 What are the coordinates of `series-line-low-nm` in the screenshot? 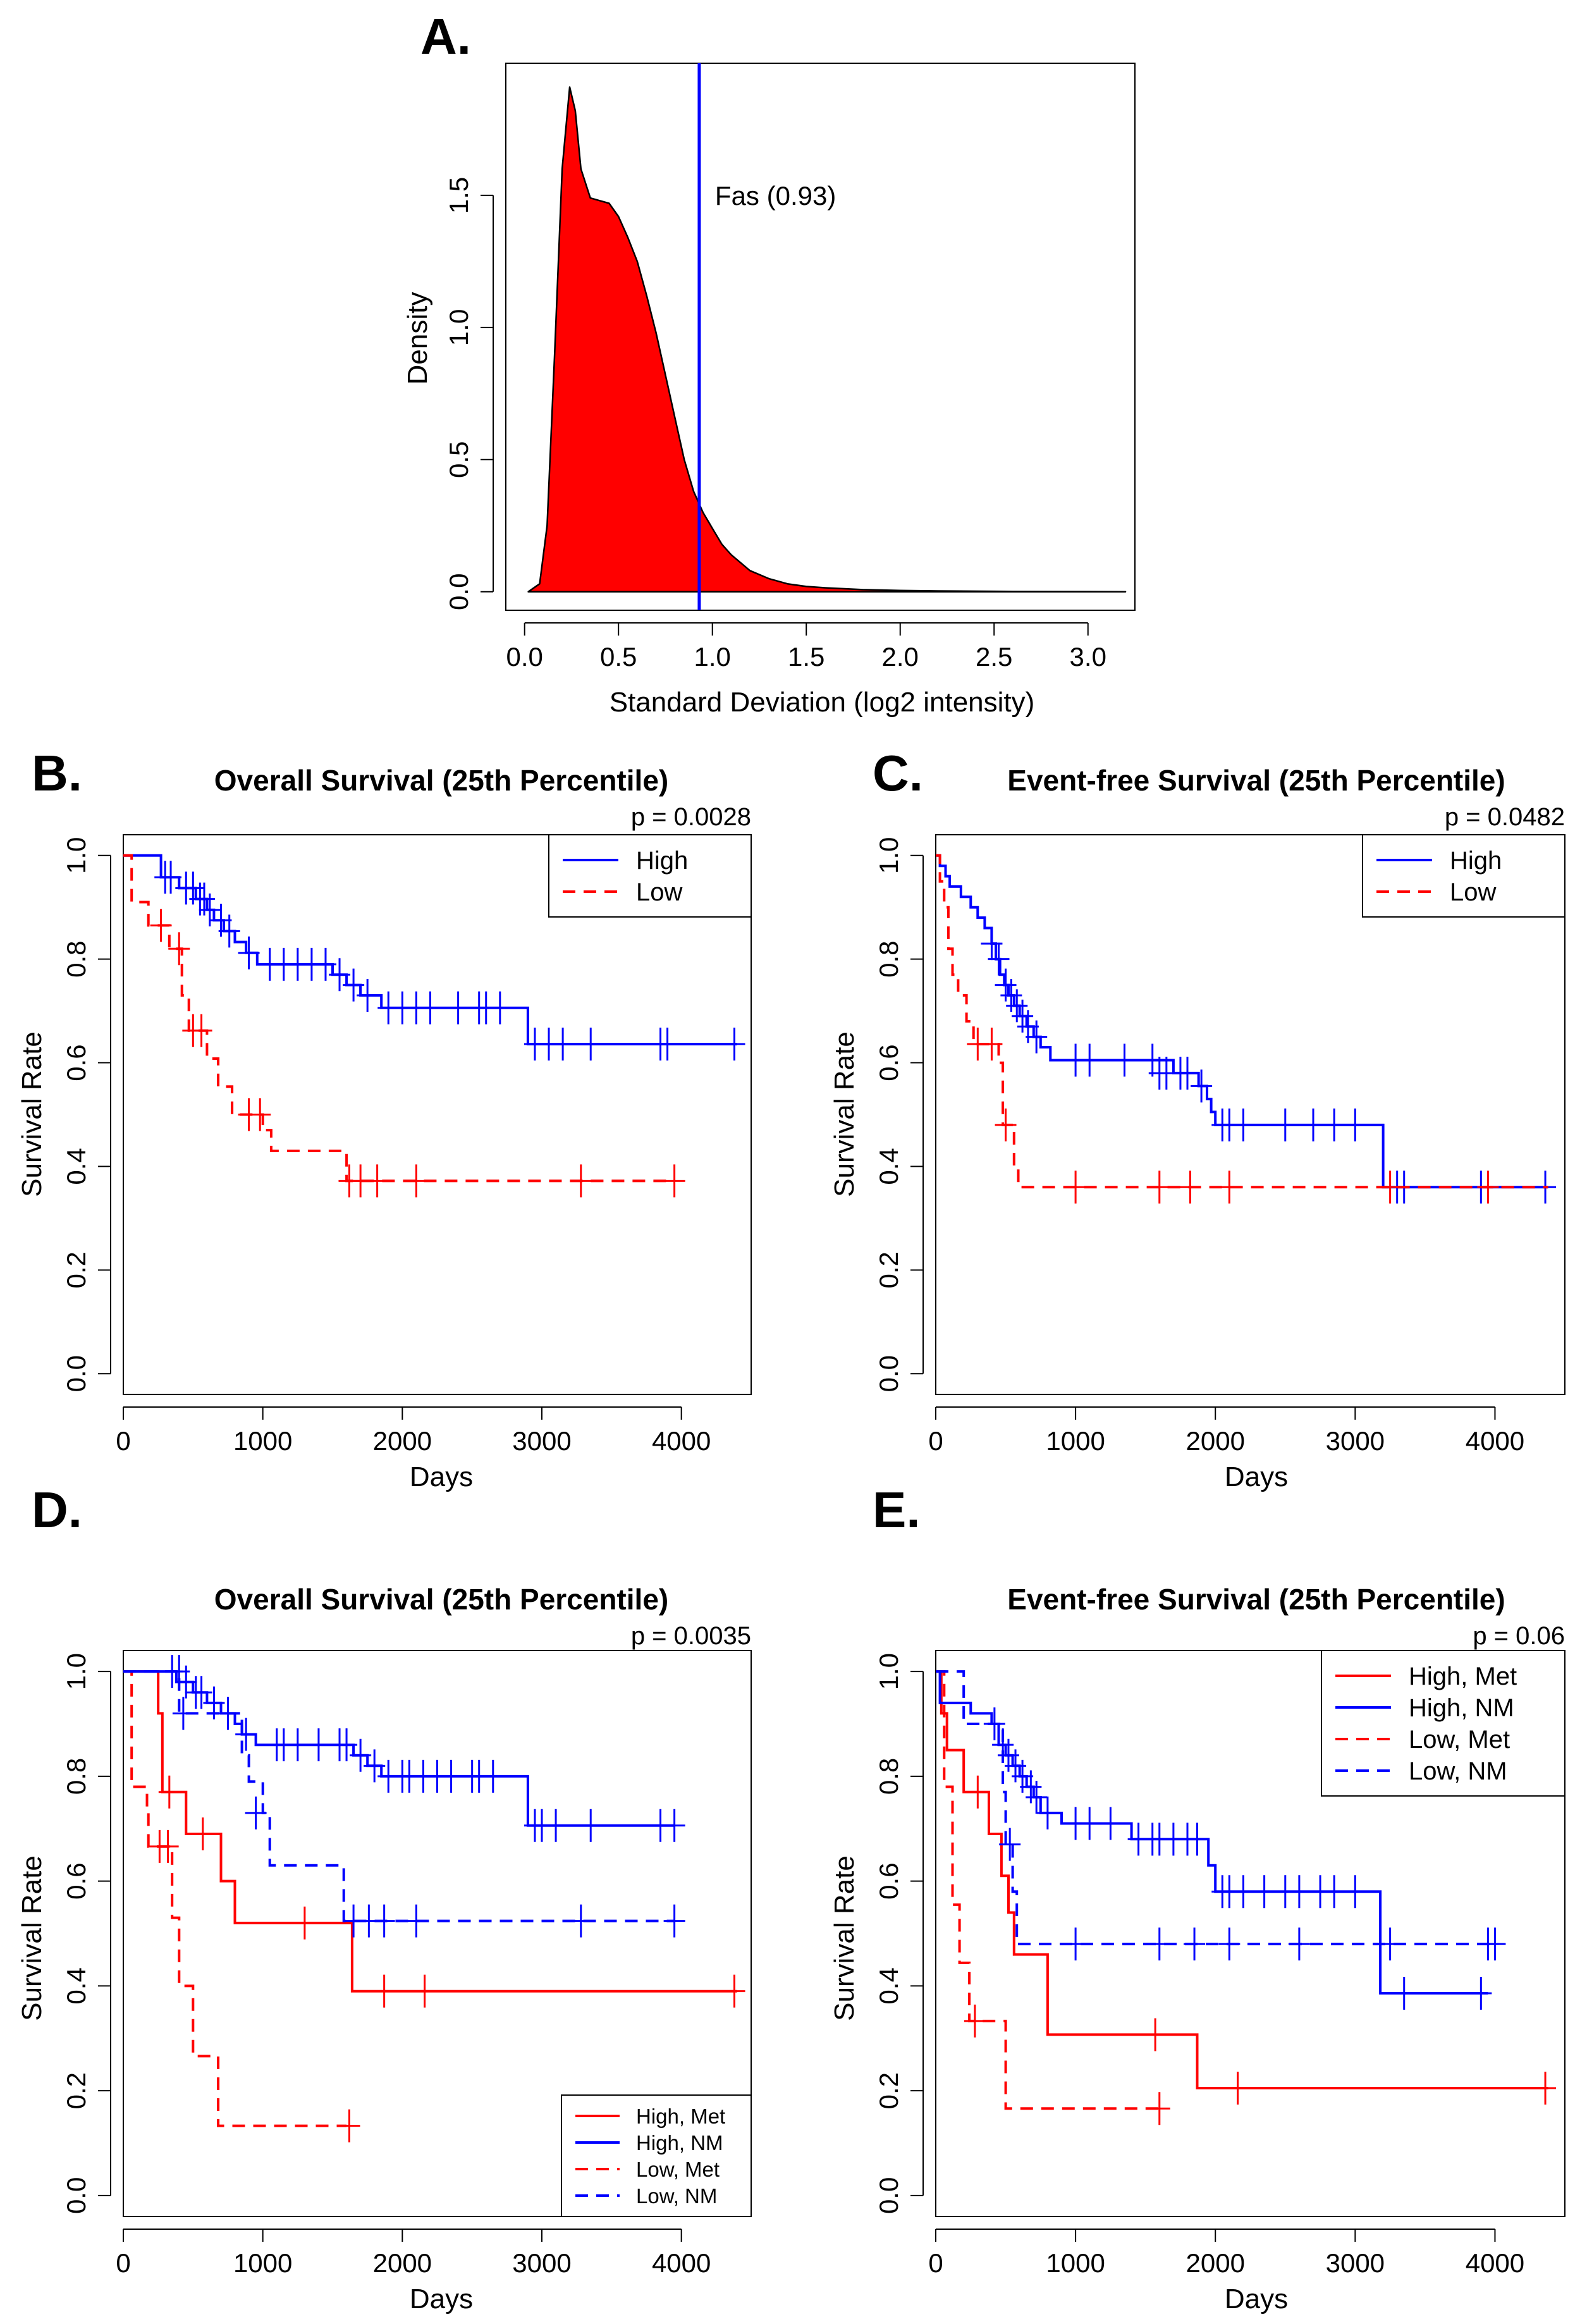 It's located at (1215, 1808).